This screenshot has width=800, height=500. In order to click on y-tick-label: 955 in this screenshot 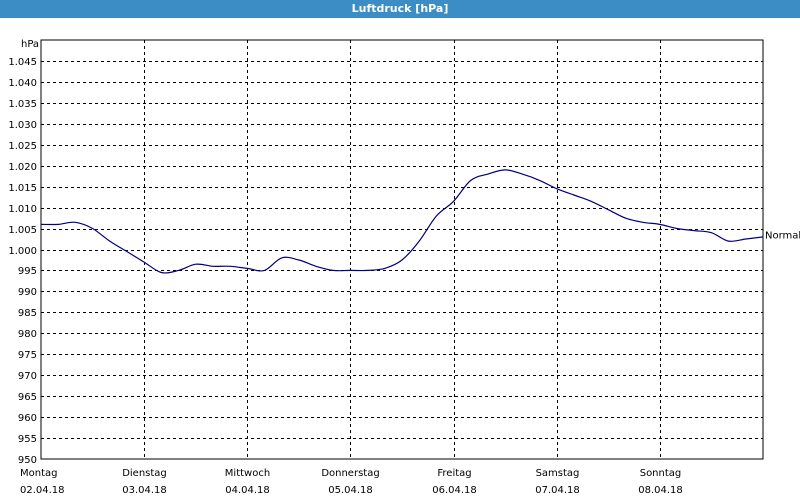, I will do `click(27, 439)`.